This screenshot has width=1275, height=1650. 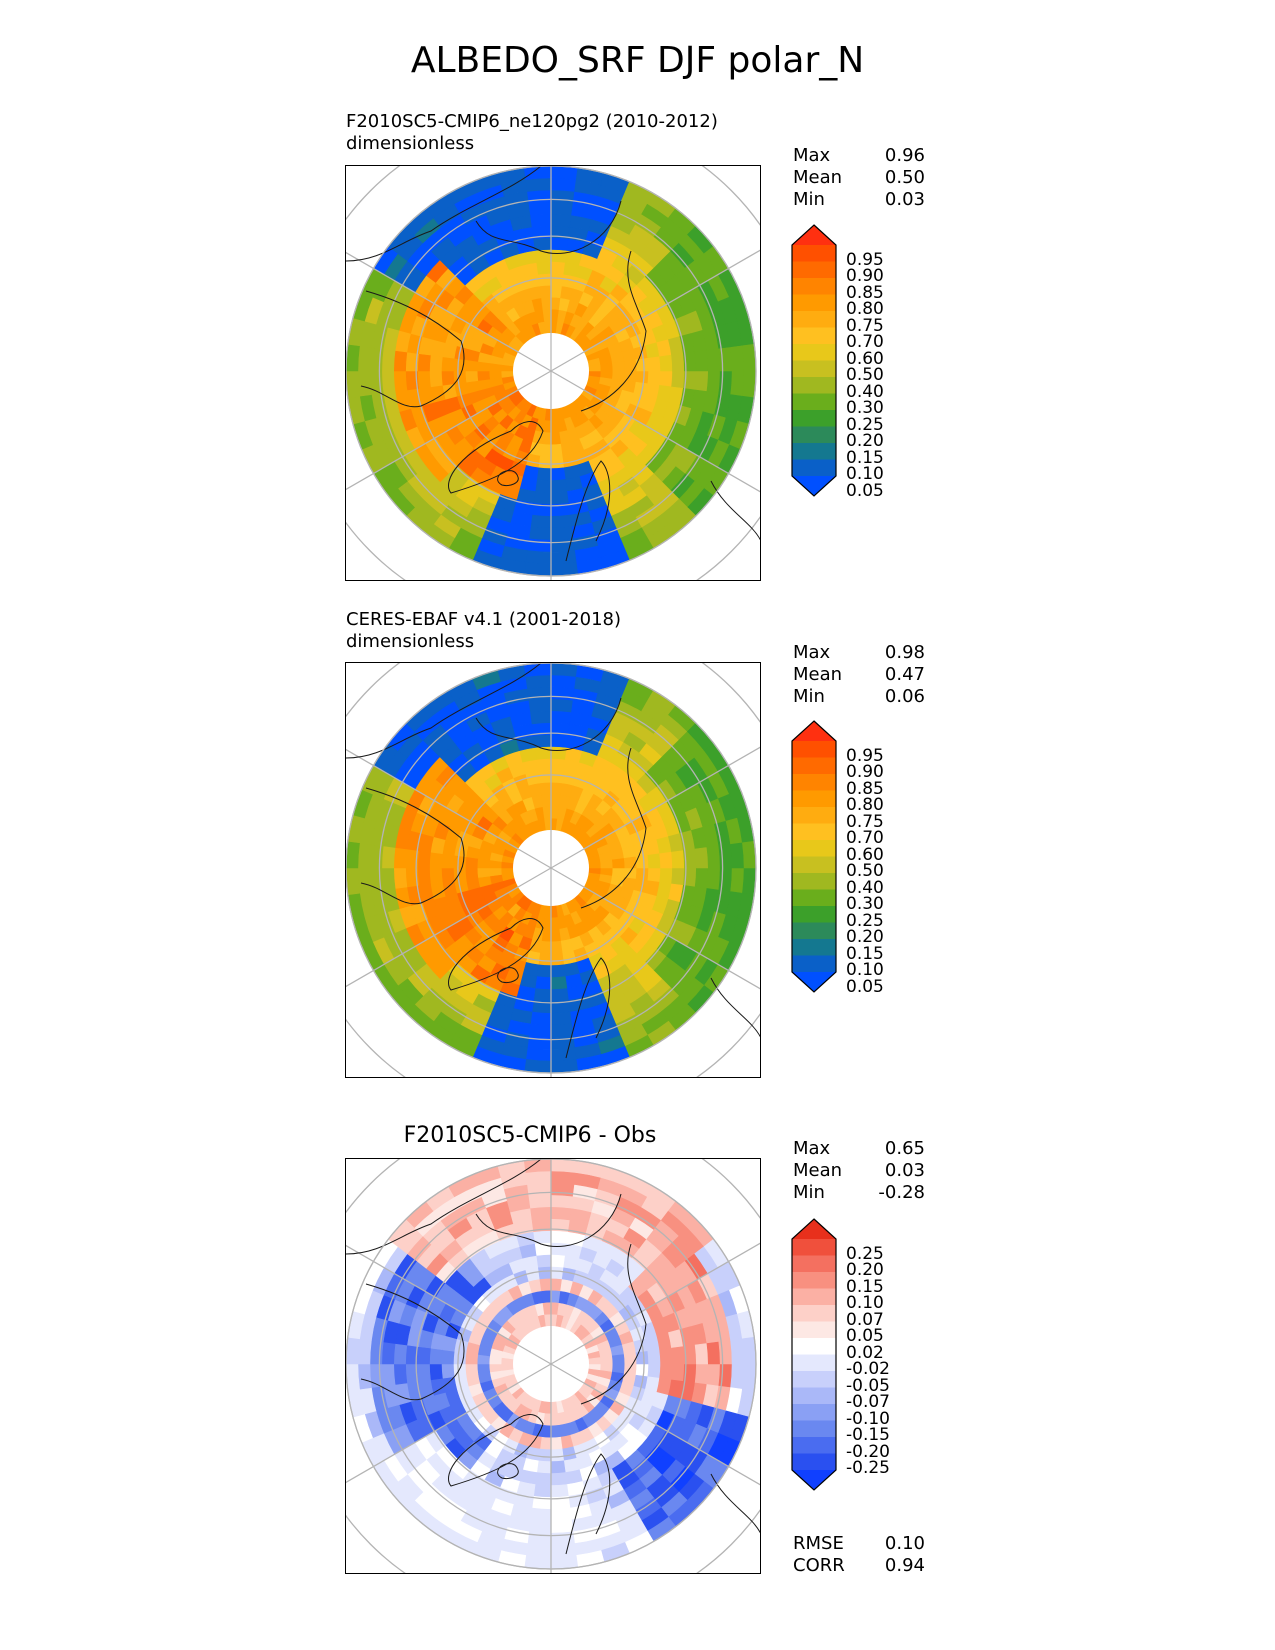 I want to click on colorbar-tick-label: 0.75, so click(x=865, y=325).